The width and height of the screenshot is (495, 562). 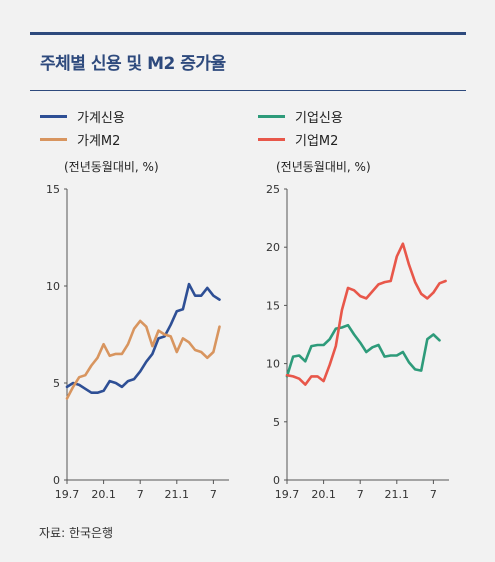 What do you see at coordinates (273, 189) in the screenshot?
I see `y-tick-label: 25` at bounding box center [273, 189].